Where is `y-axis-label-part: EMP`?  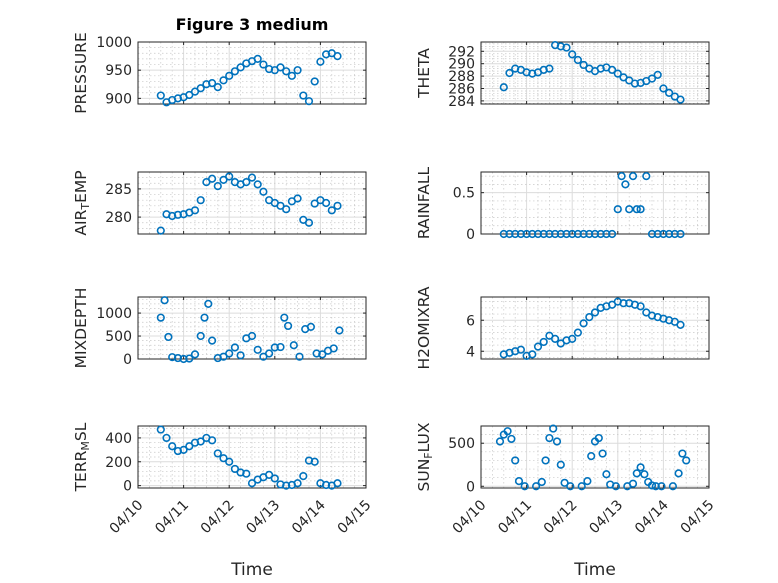 y-axis-label-part: EMP is located at coordinates (81, 186).